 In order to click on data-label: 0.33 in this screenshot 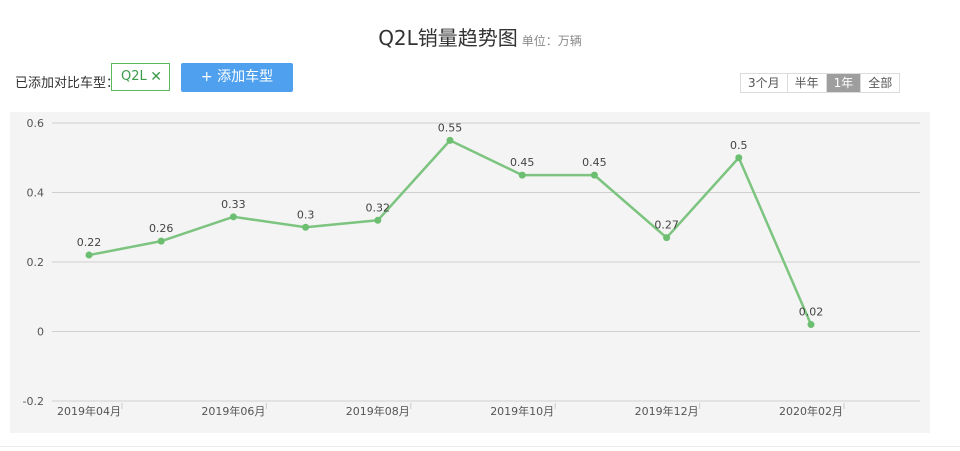, I will do `click(233, 204)`.